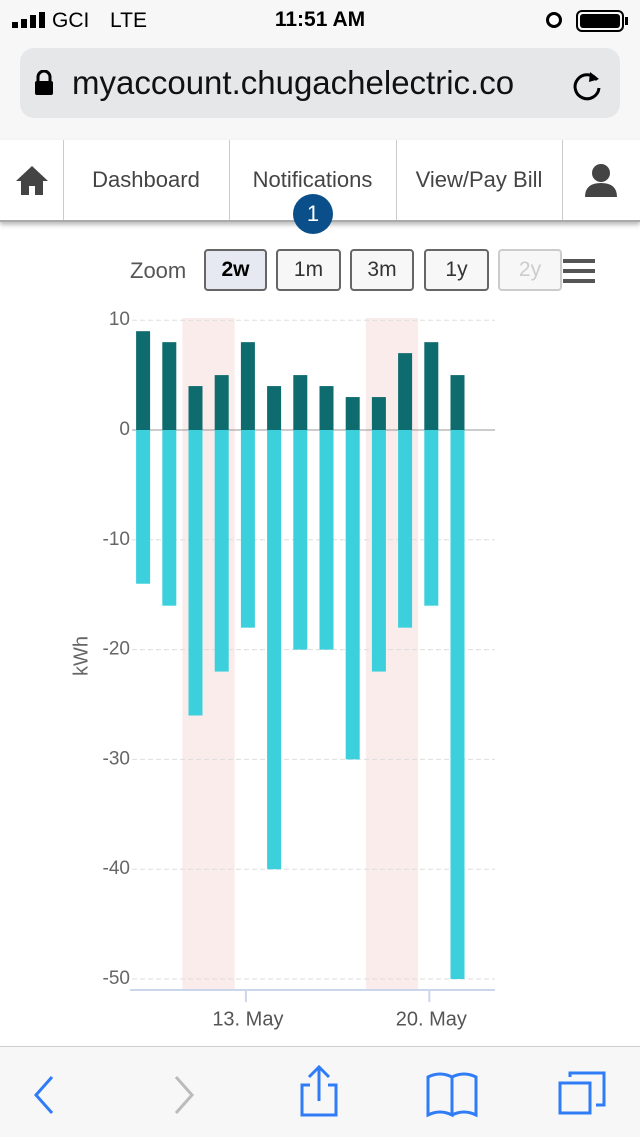 The width and height of the screenshot is (640, 1142). I want to click on y-axis-label: kWh, so click(81, 656).